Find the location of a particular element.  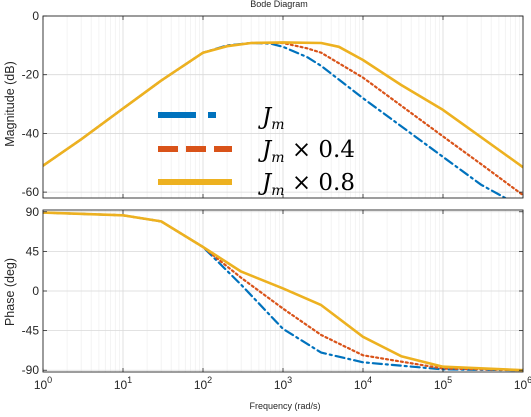

x-tick-label: 10³ is located at coordinates (283, 383).